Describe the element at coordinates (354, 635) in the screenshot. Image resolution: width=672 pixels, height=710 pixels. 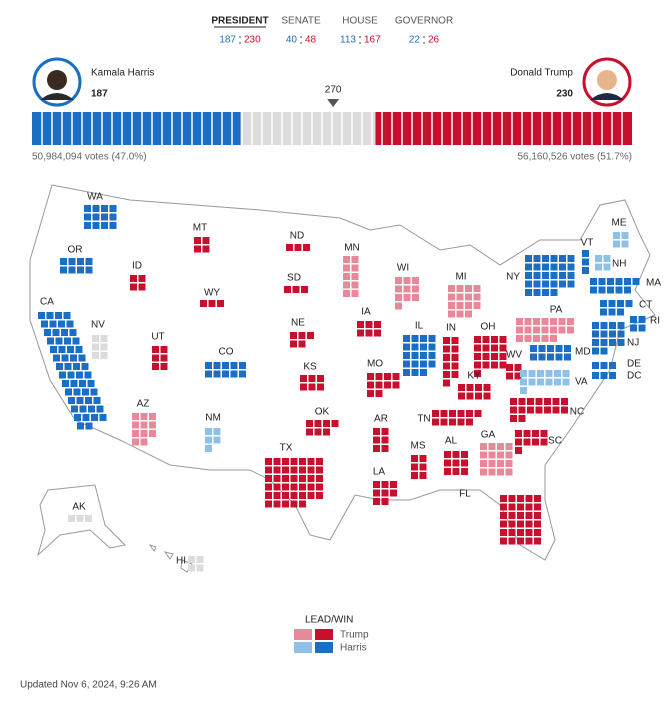
I see `legend-label: Trump` at that location.